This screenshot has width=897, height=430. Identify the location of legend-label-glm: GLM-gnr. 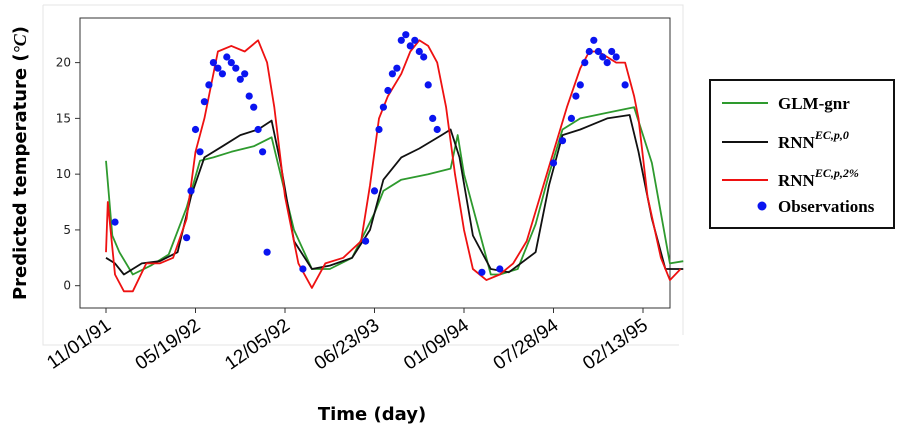
(814, 103).